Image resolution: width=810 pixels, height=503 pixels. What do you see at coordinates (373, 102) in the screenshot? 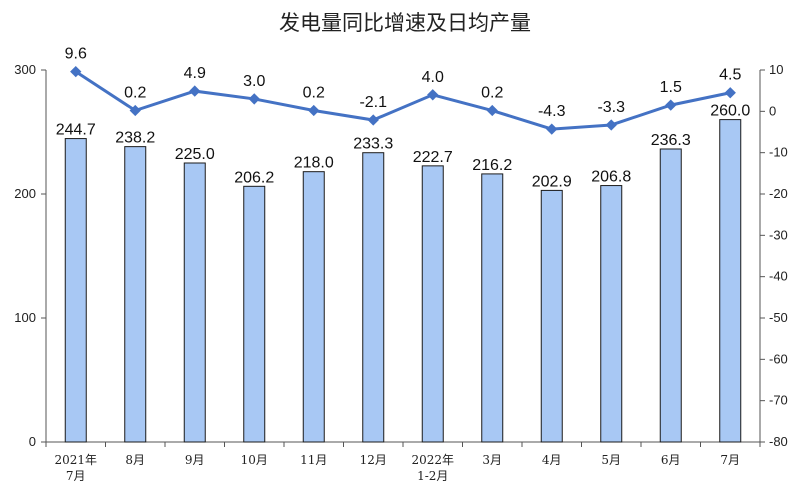
I see `line-value-label: -2.1` at bounding box center [373, 102].